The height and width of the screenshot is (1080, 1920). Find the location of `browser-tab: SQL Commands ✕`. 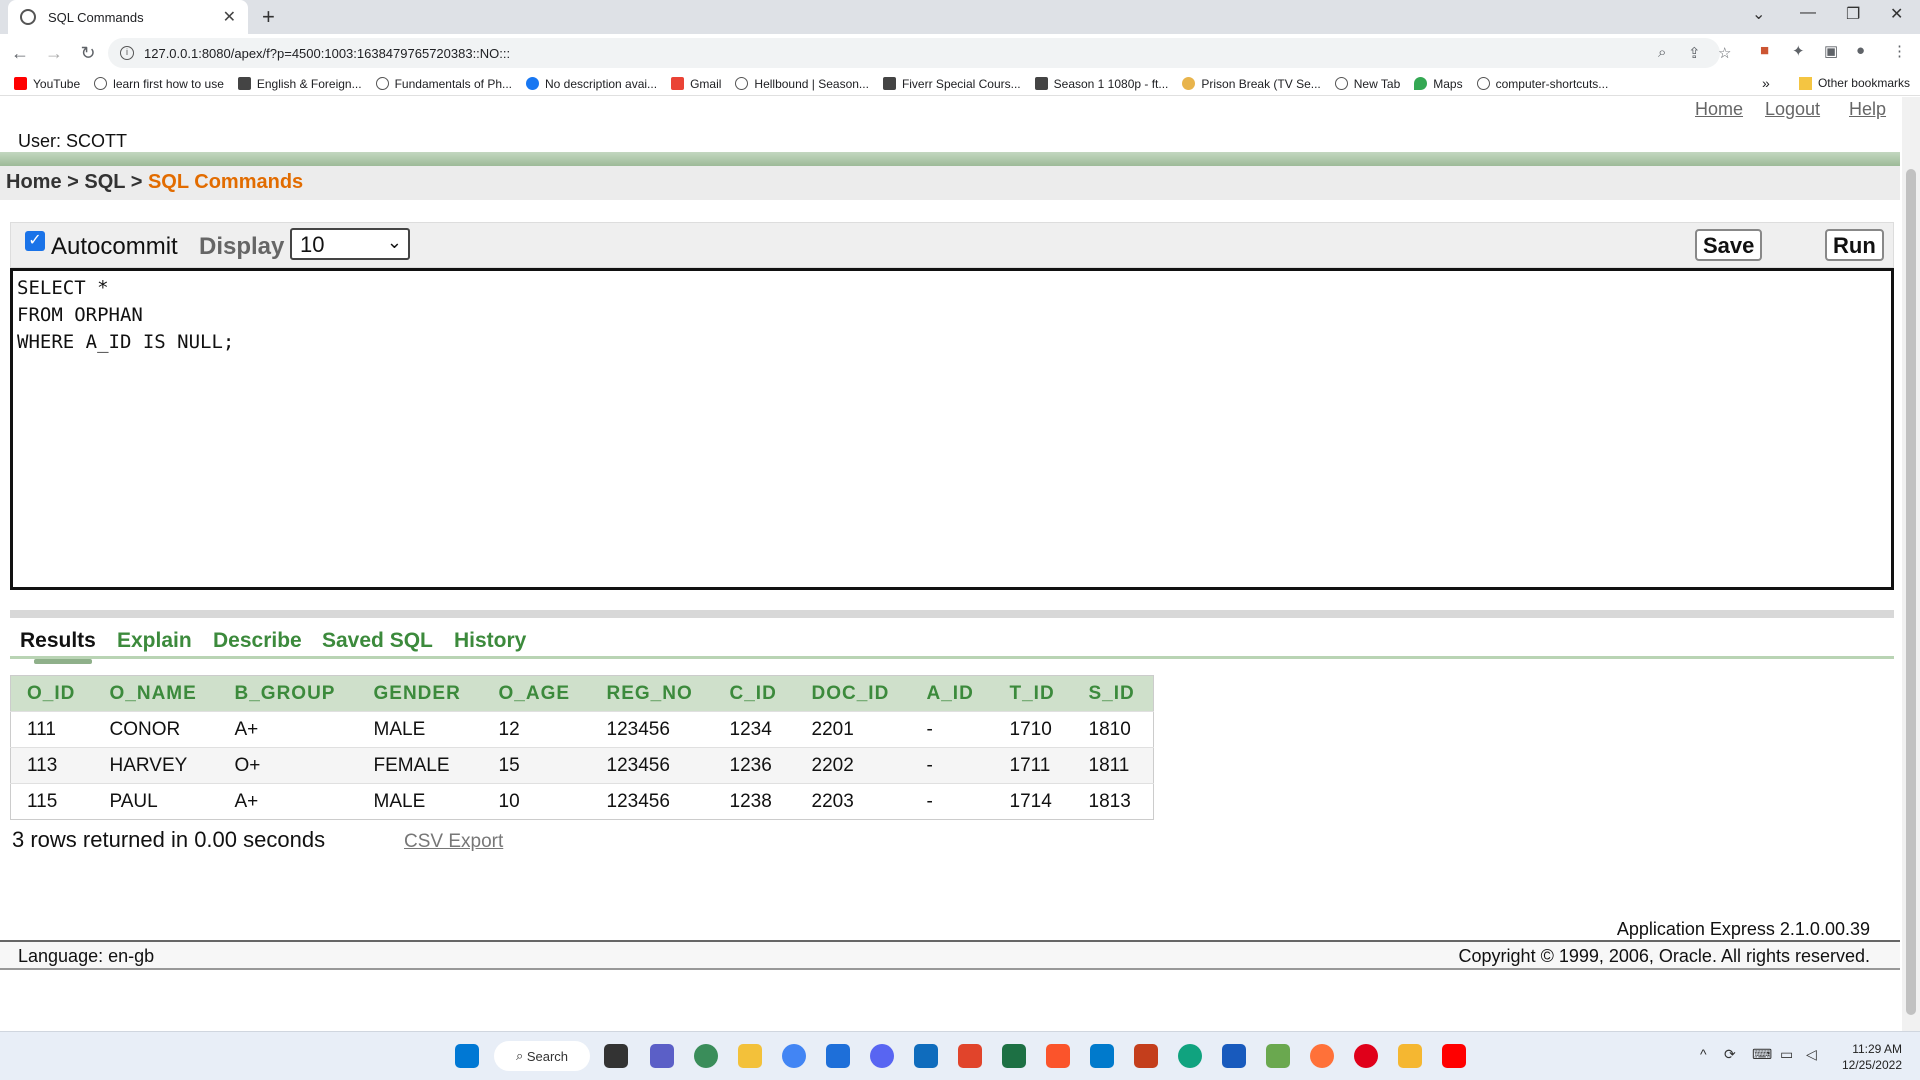

browser-tab: SQL Commands ✕ is located at coordinates (128, 17).